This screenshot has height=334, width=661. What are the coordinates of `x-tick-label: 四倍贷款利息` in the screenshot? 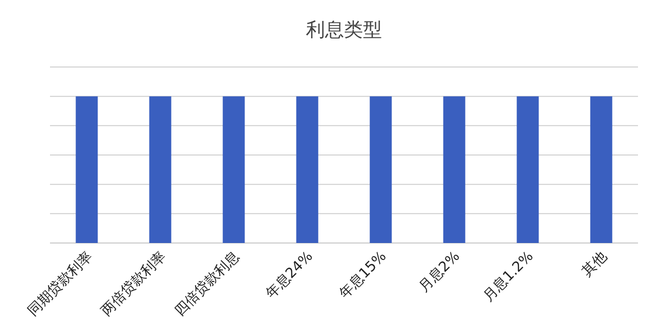 It's located at (207, 284).